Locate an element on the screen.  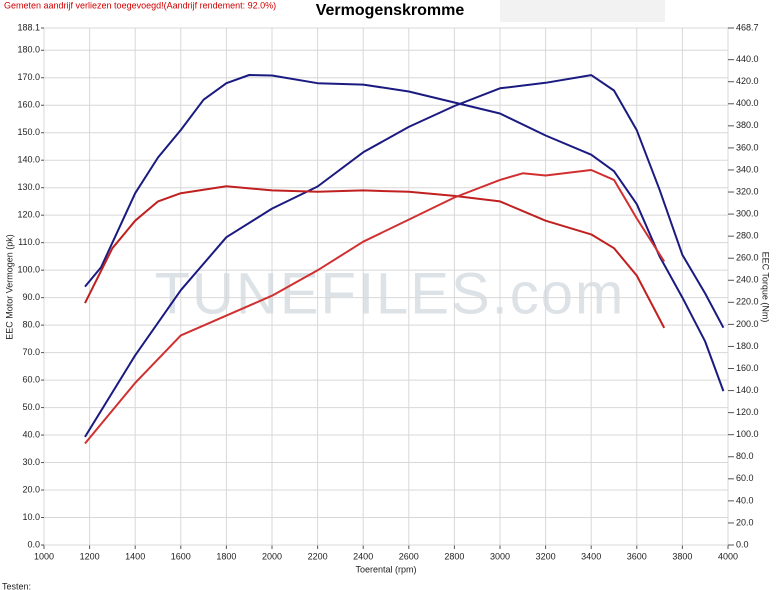
y-tick-label: 20.0 is located at coordinates (31, 489).